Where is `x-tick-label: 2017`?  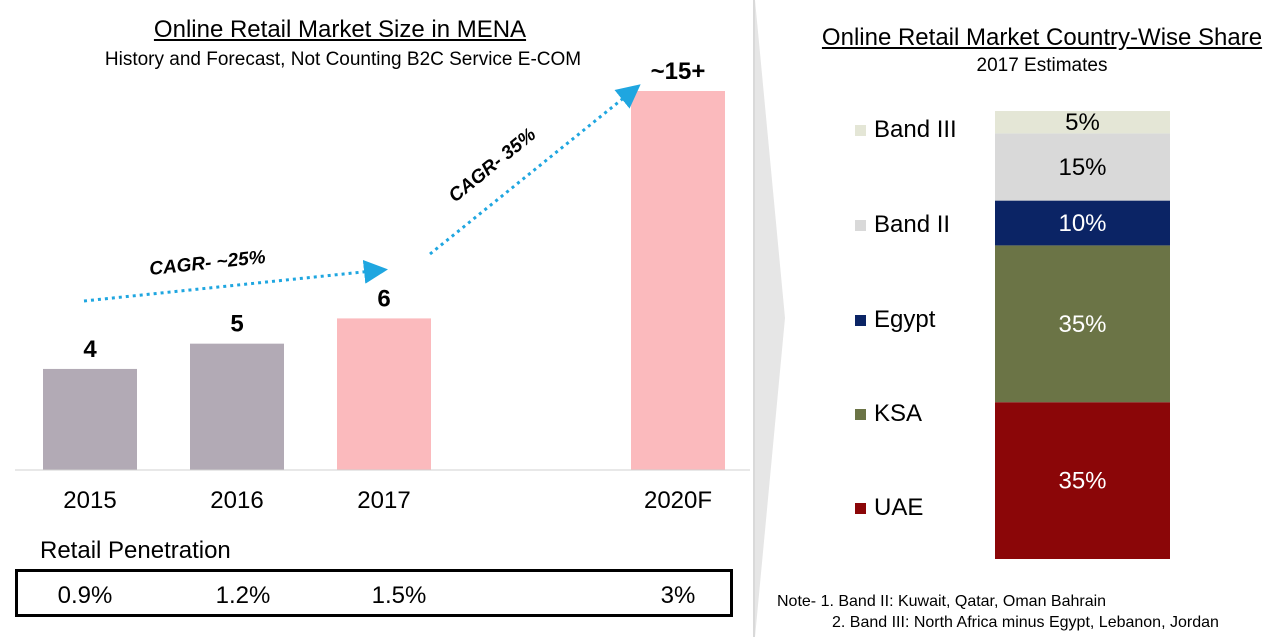 x-tick-label: 2017 is located at coordinates (383, 500).